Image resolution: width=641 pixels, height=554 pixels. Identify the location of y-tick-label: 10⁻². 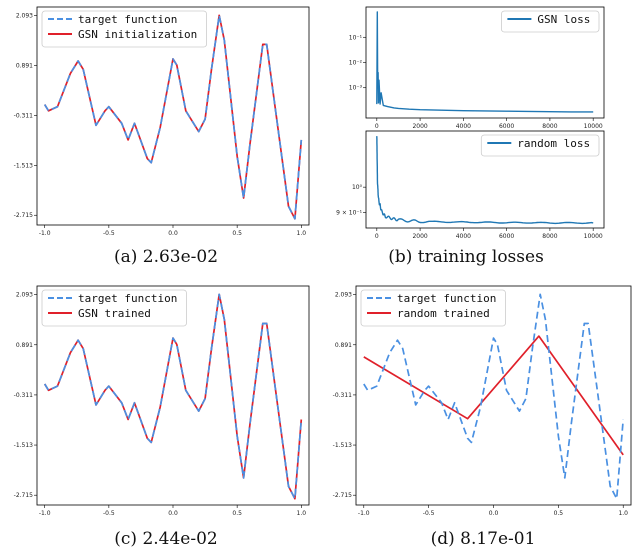
(356, 63).